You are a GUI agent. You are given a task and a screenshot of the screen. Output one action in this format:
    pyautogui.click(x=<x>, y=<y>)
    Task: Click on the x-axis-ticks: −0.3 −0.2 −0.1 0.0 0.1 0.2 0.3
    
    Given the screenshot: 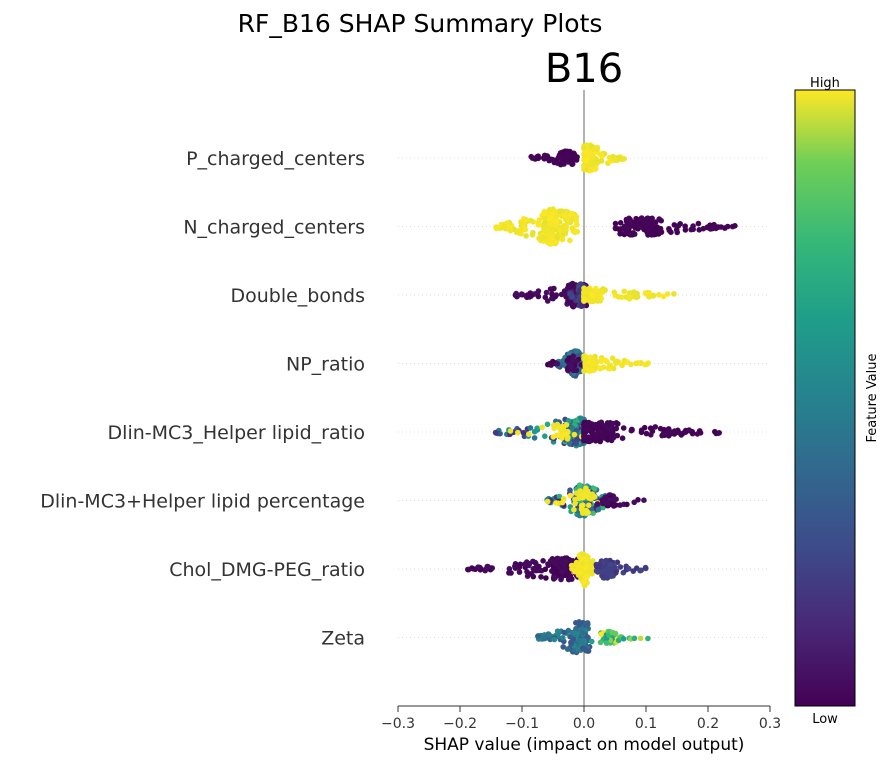 What is the action you would take?
    pyautogui.click(x=581, y=719)
    